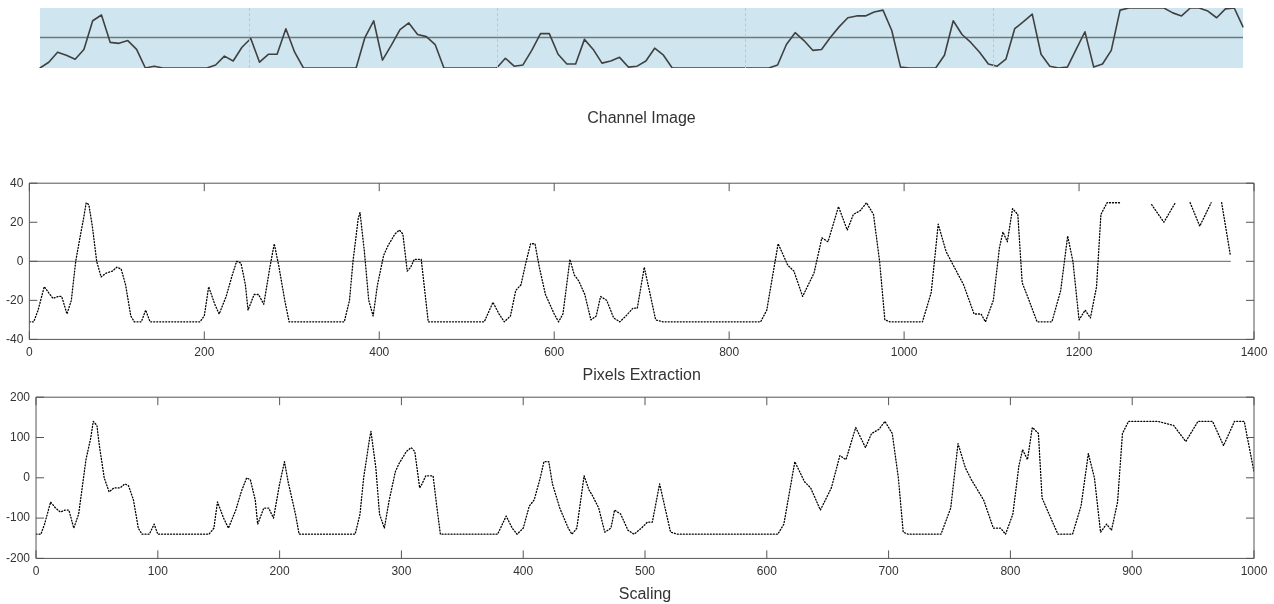 This screenshot has width=1274, height=604. What do you see at coordinates (16, 221) in the screenshot?
I see `y-tick-label: 20` at bounding box center [16, 221].